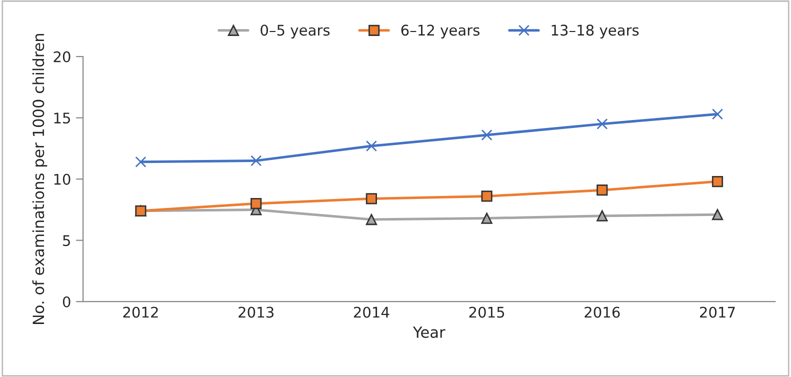 Image resolution: width=791 pixels, height=377 pixels. Describe the element at coordinates (62, 56) in the screenshot. I see `y-tick-label: 20` at that location.